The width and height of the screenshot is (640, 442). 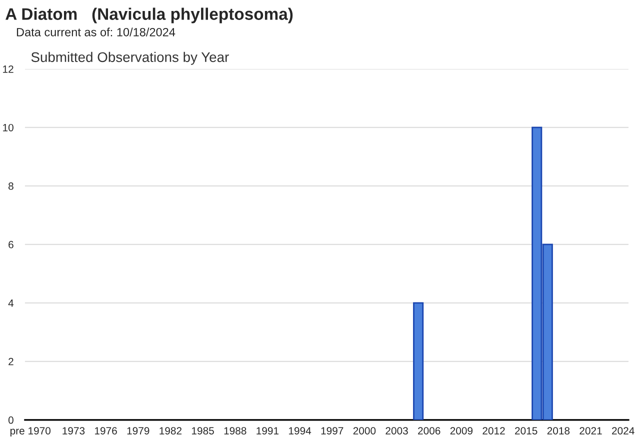 What do you see at coordinates (397, 430) in the screenshot?
I see `x-tick-label: 2003` at bounding box center [397, 430].